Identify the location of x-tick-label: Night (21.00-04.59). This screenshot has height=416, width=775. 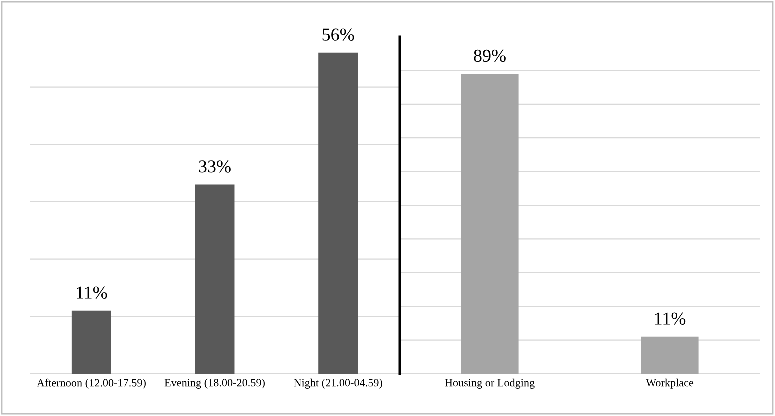
(338, 383).